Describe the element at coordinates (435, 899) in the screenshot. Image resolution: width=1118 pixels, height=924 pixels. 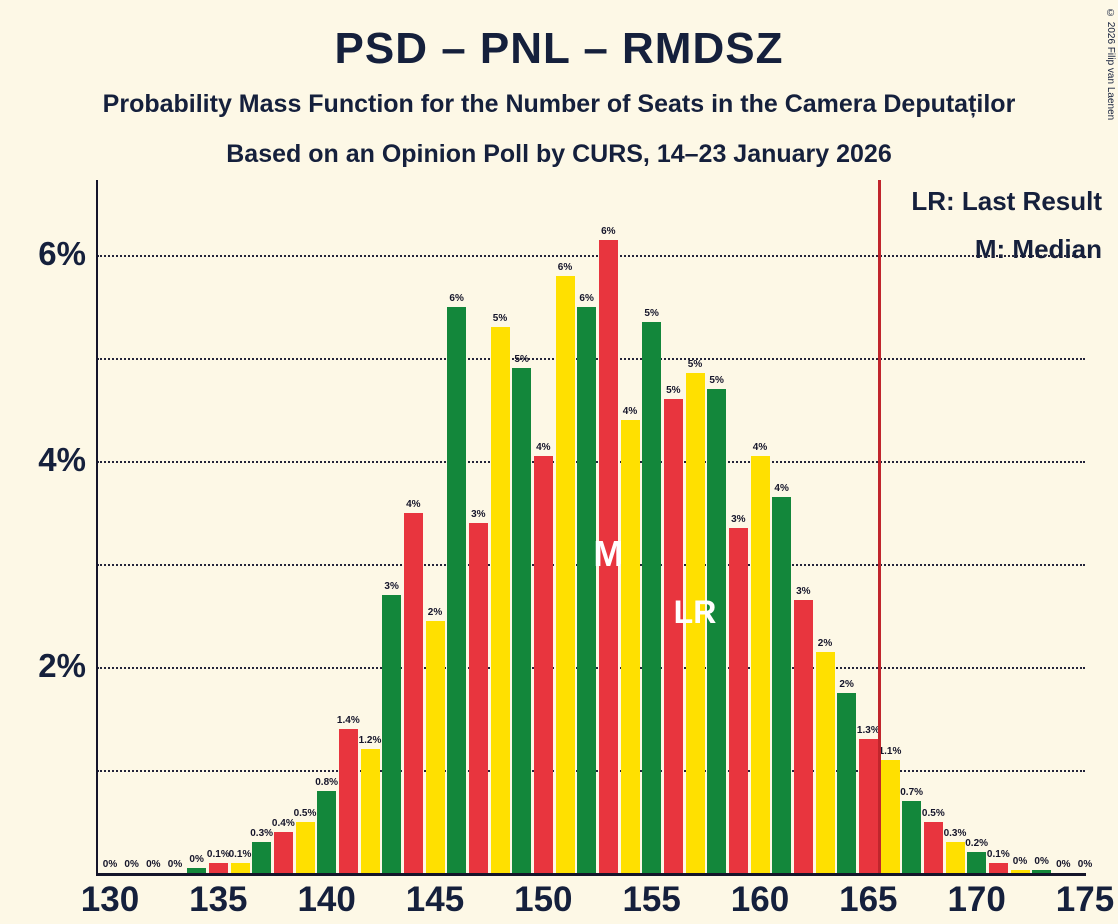
I see `x-axis-label-145: 145` at that location.